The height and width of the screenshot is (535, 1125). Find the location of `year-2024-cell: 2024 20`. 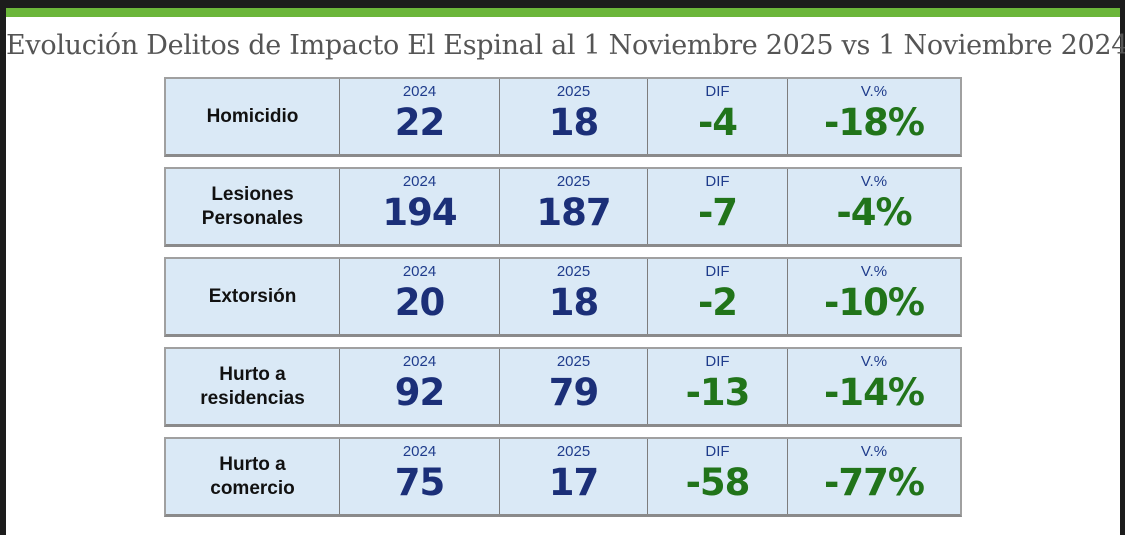

year-2024-cell: 2024 20 is located at coordinates (419, 296).